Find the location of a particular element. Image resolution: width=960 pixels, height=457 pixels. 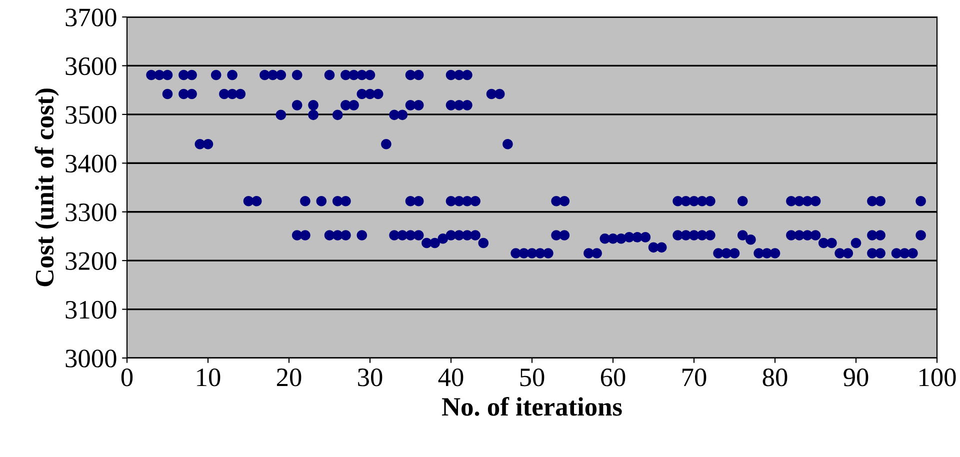

x-tick-label: 10 is located at coordinates (208, 377).